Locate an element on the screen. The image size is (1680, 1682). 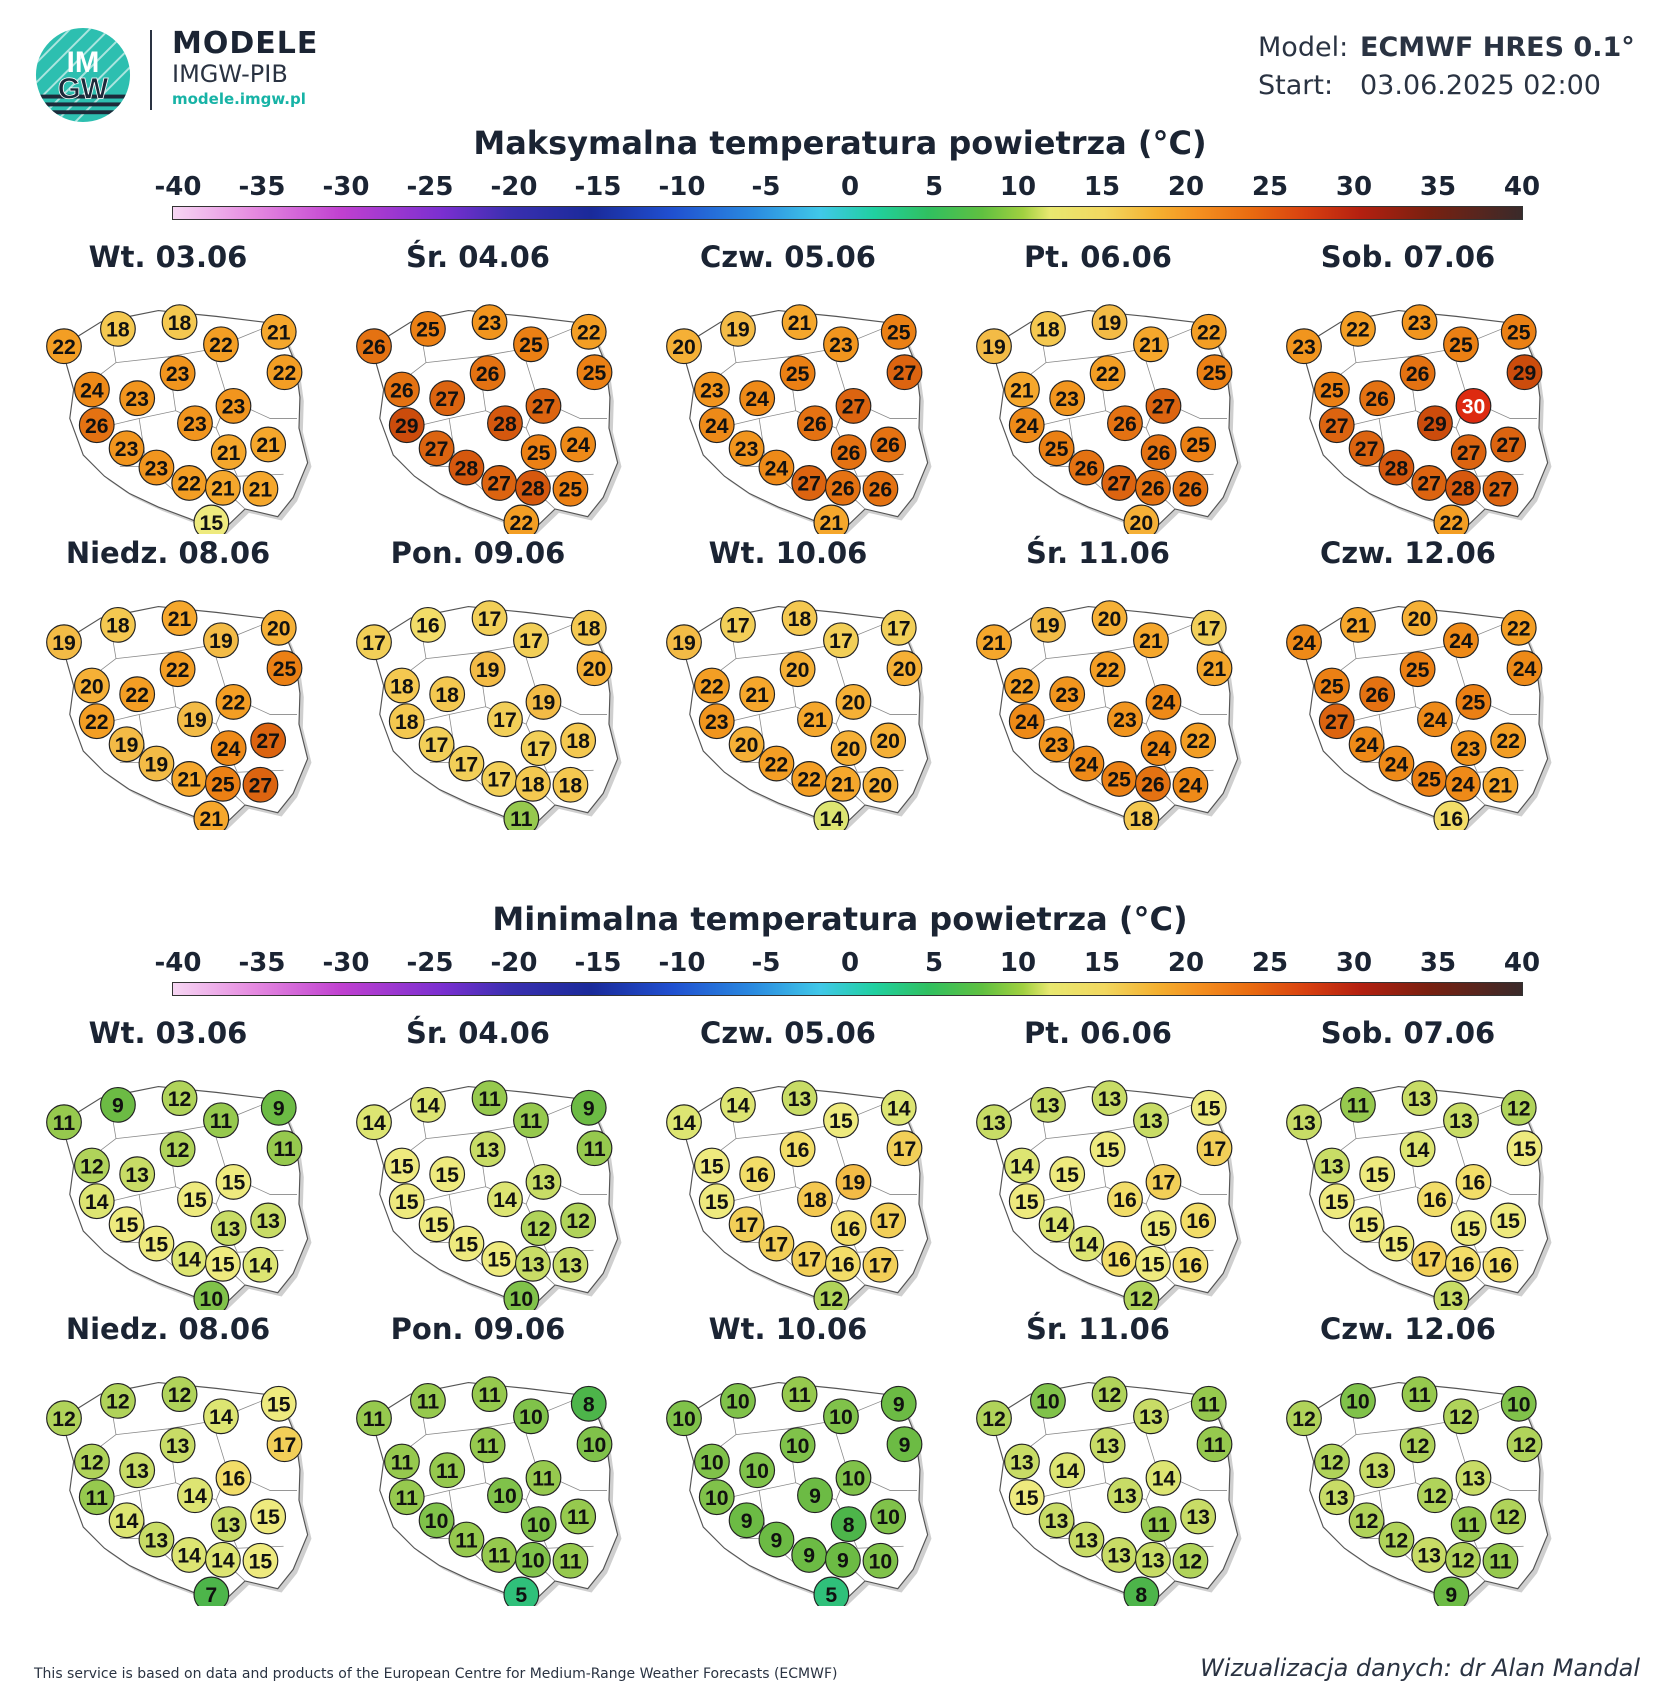
marker-value: 26 is located at coordinates (1377, 399).